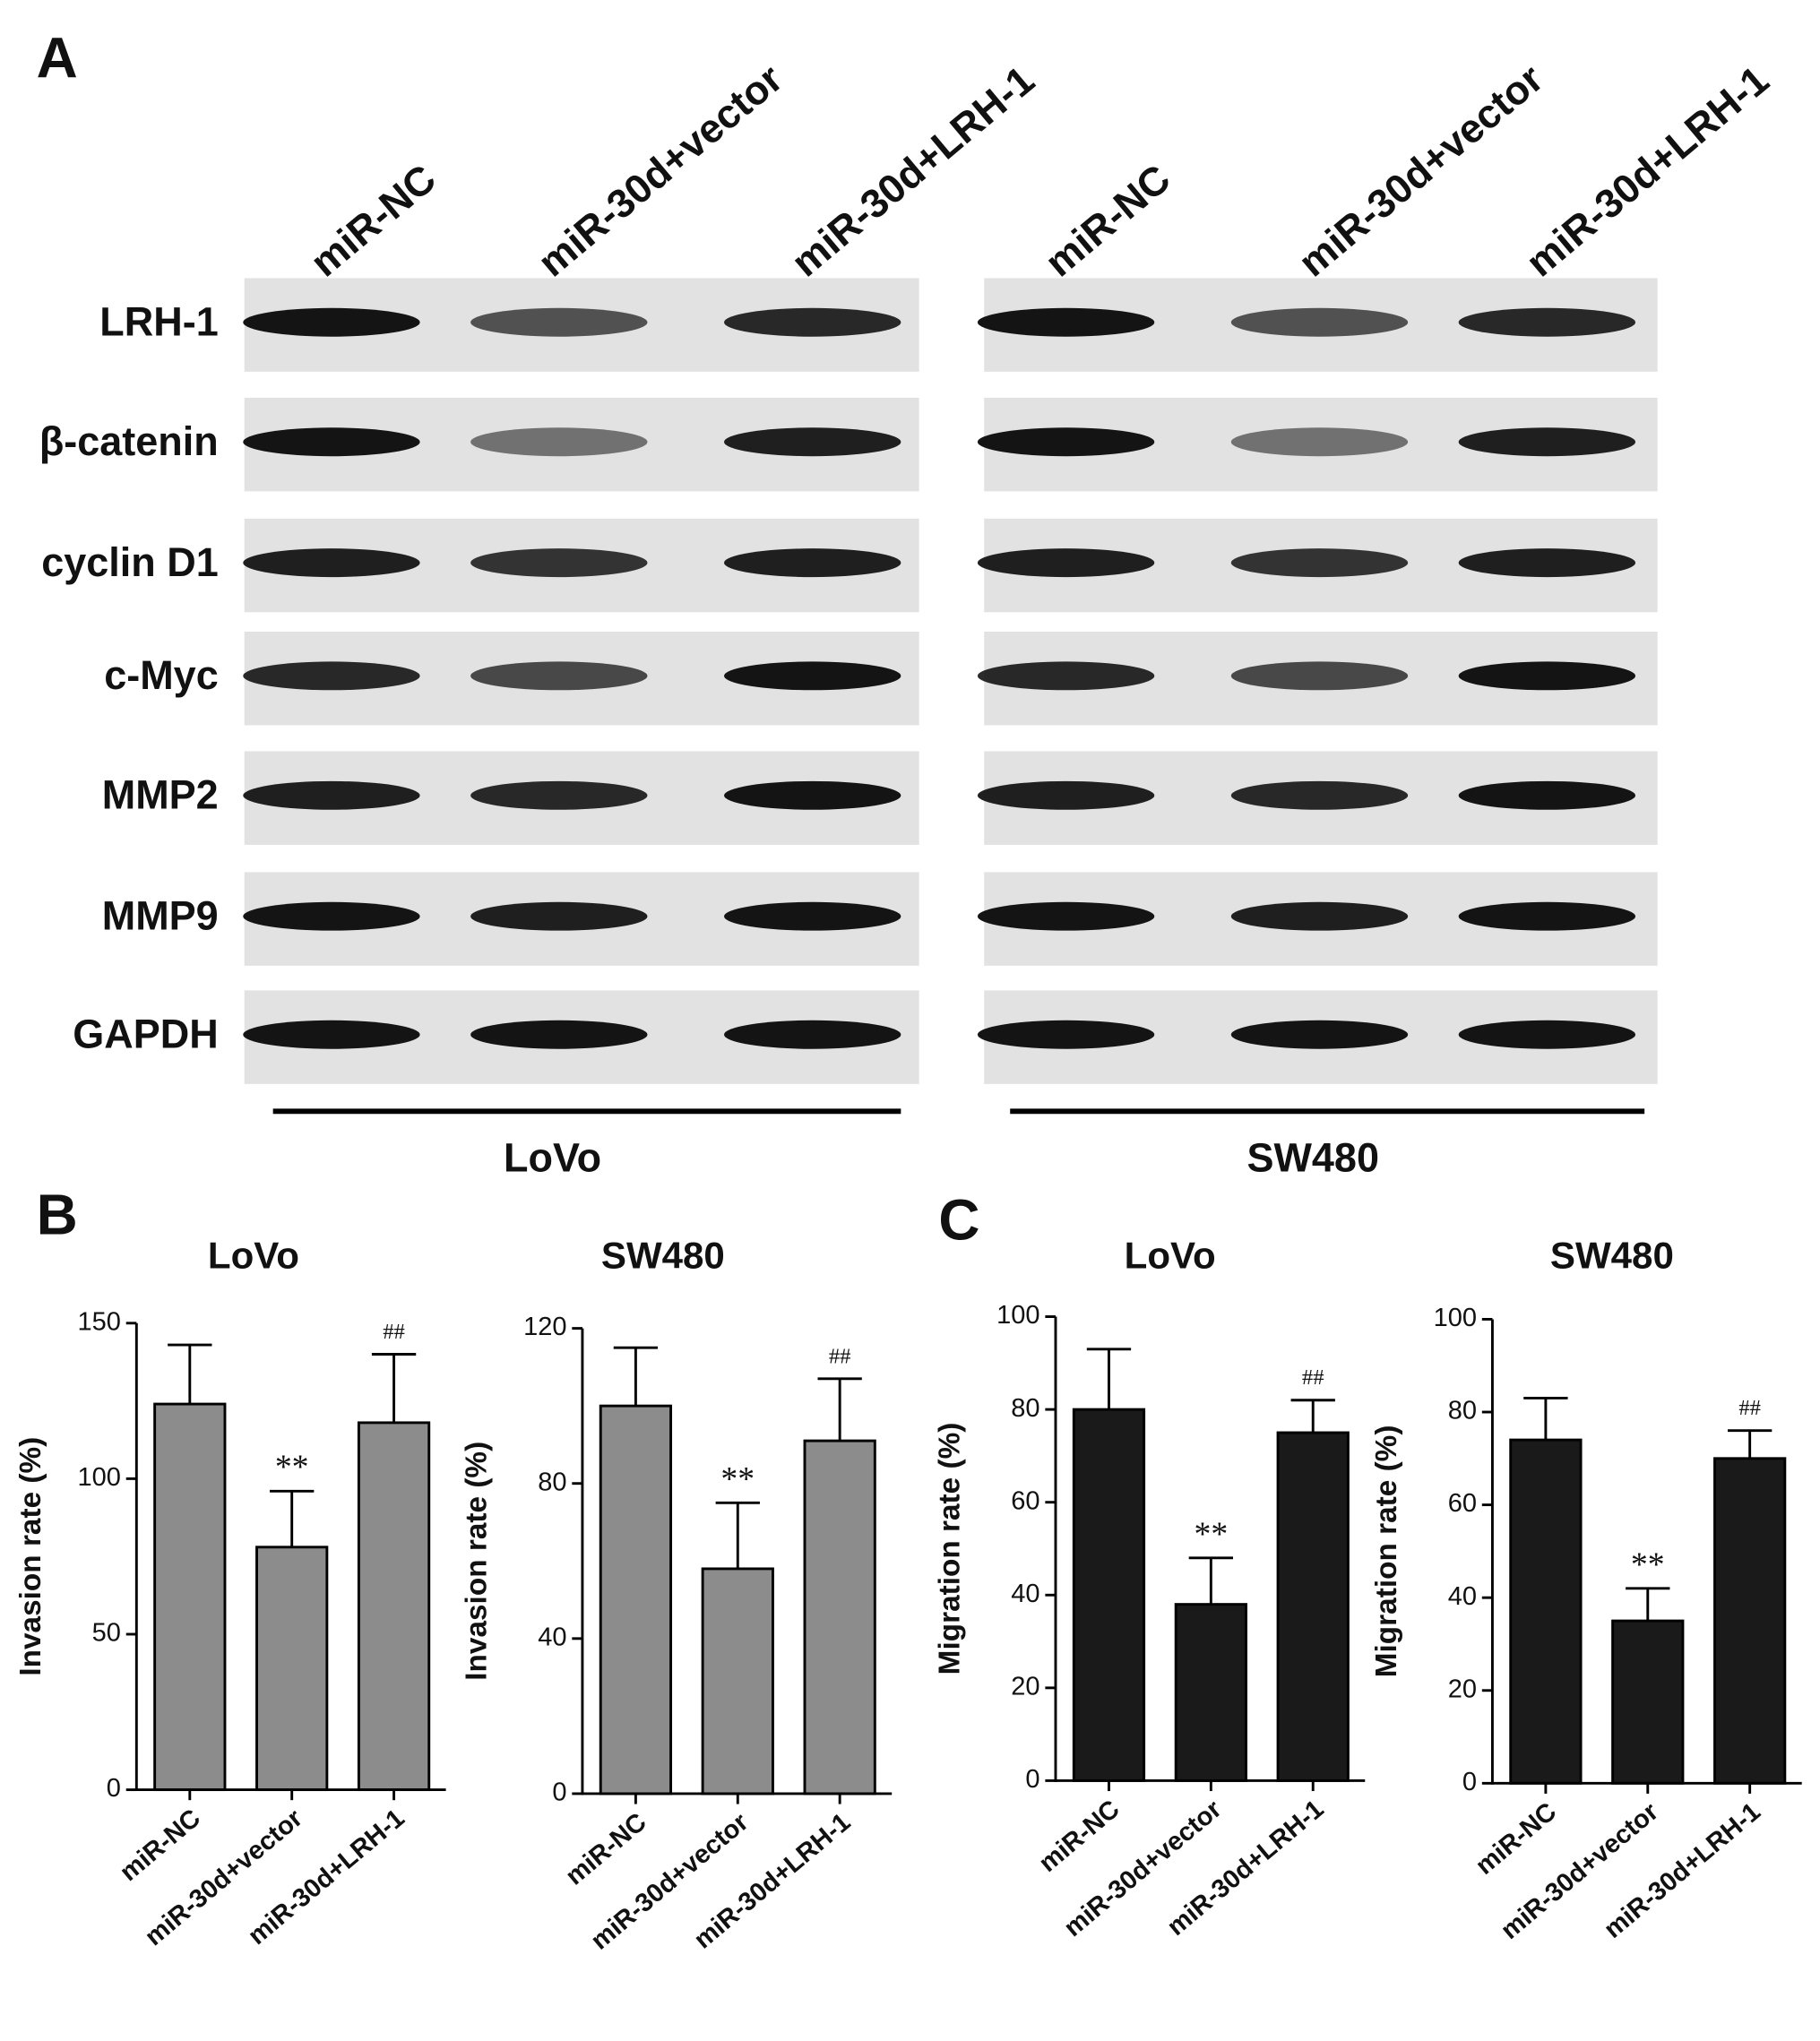 The height and width of the screenshot is (2041, 1820). Describe the element at coordinates (161, 675) in the screenshot. I see `protein-label: c-Myc` at that location.